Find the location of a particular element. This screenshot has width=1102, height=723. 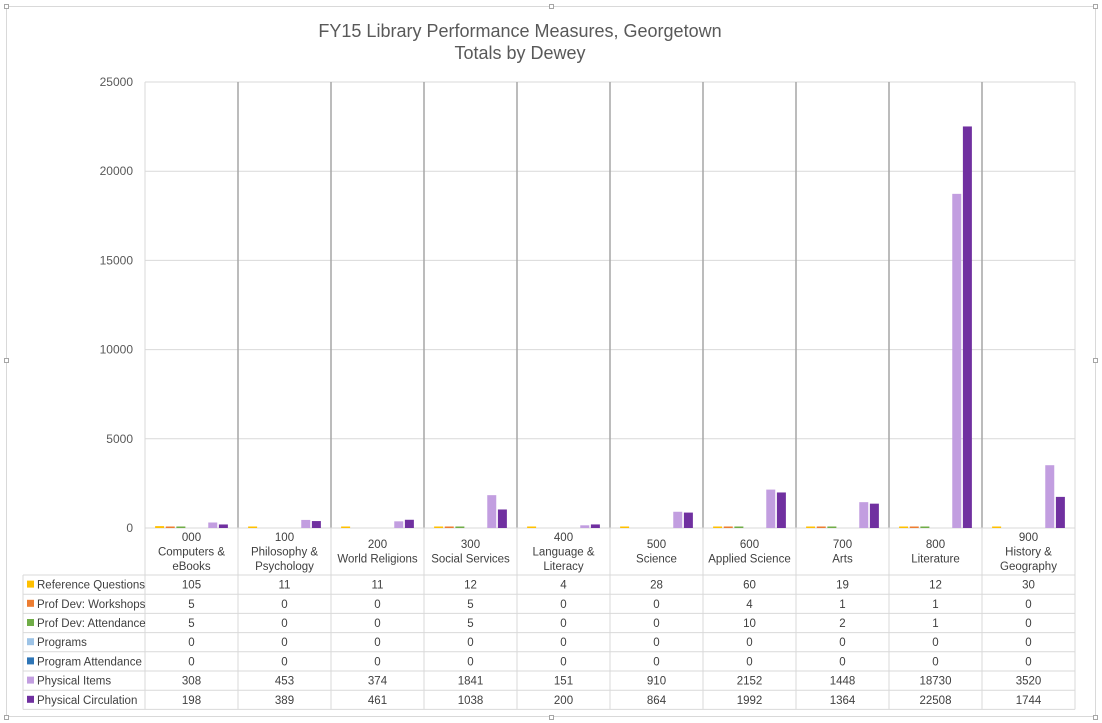

data-label: 1364 is located at coordinates (843, 701).